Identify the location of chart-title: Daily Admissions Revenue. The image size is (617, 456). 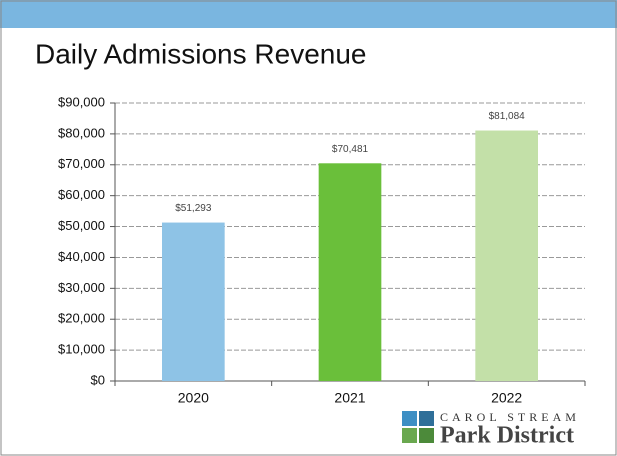
(201, 53).